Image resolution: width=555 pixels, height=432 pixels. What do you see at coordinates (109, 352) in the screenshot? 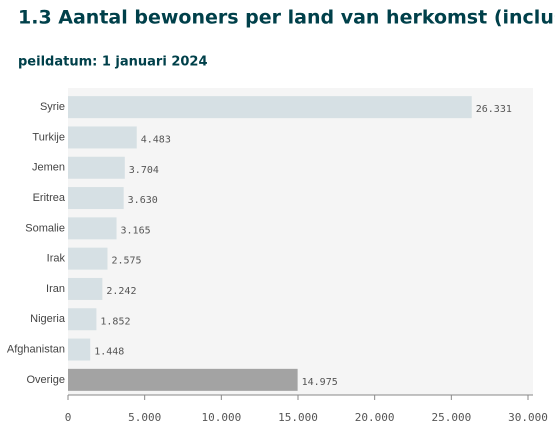
I see `value-label: 1.448` at bounding box center [109, 352].